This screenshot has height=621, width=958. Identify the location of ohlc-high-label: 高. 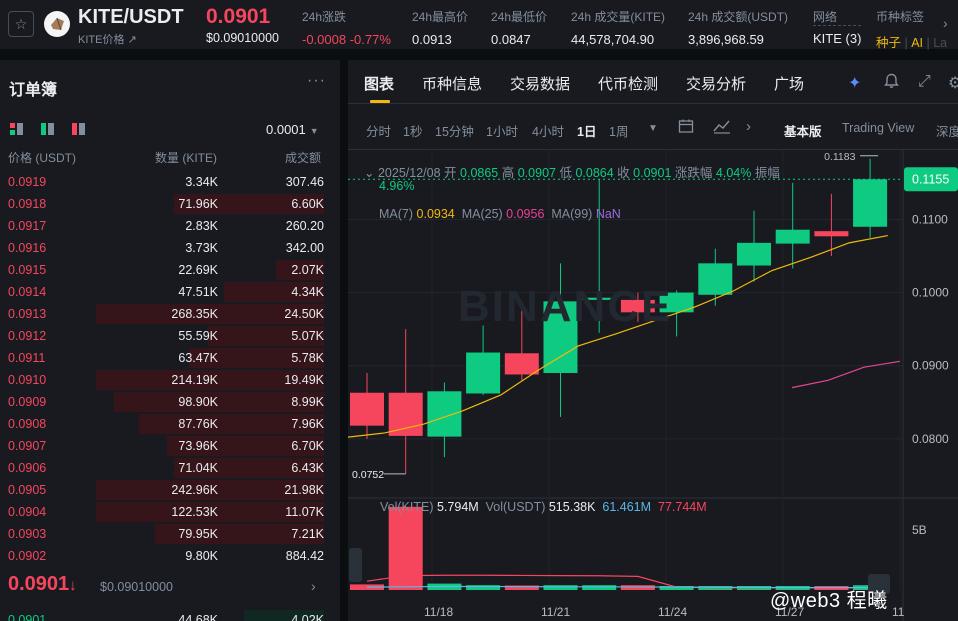
(508, 173).